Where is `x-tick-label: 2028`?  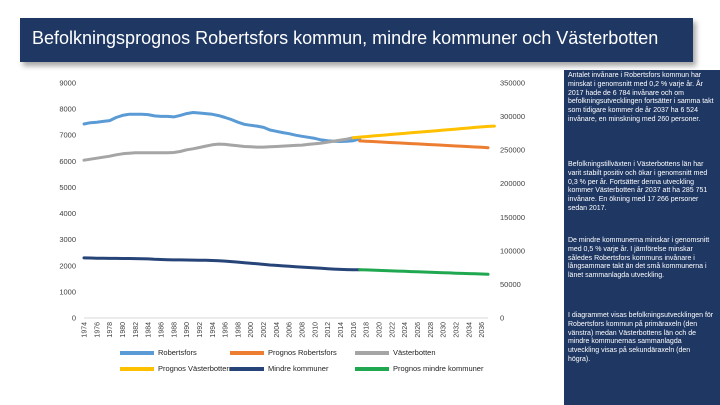 x-tick-label: 2028 is located at coordinates (431, 330).